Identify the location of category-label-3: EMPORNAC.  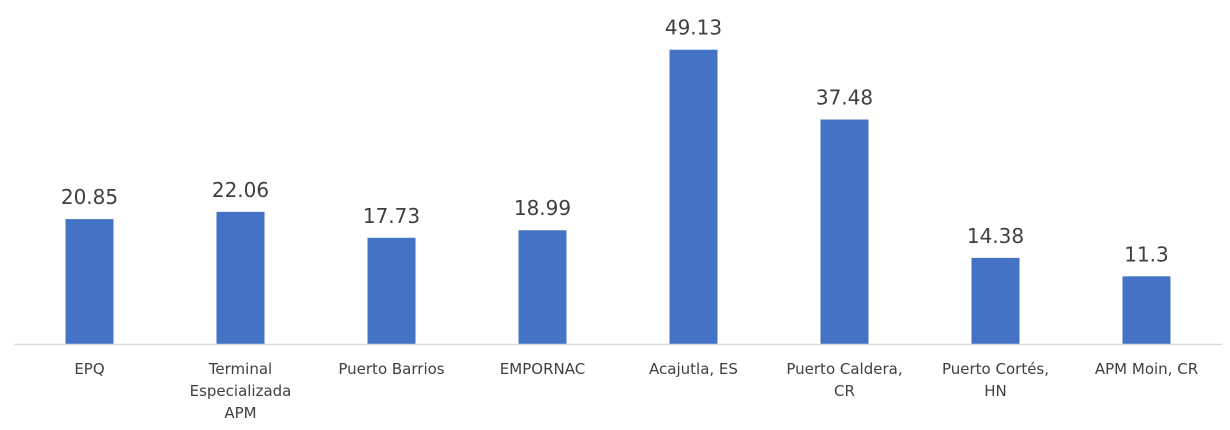
(542, 369).